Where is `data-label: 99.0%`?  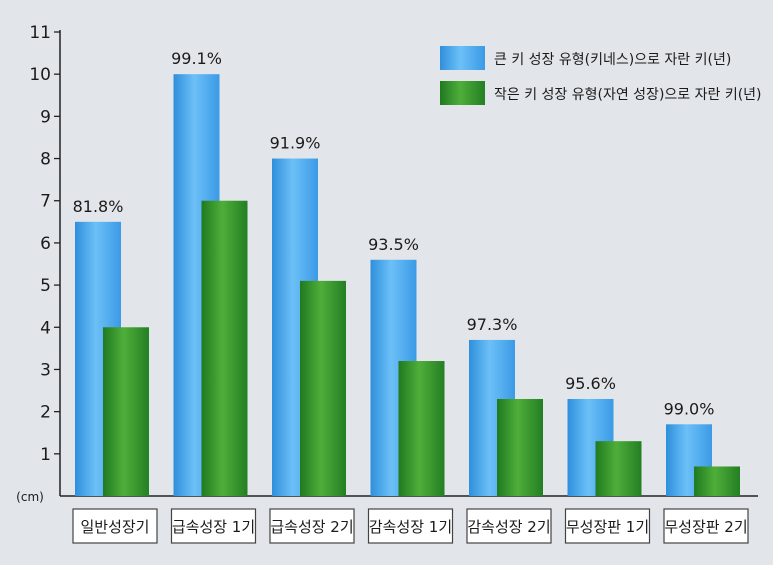
data-label: 99.0% is located at coordinates (689, 408).